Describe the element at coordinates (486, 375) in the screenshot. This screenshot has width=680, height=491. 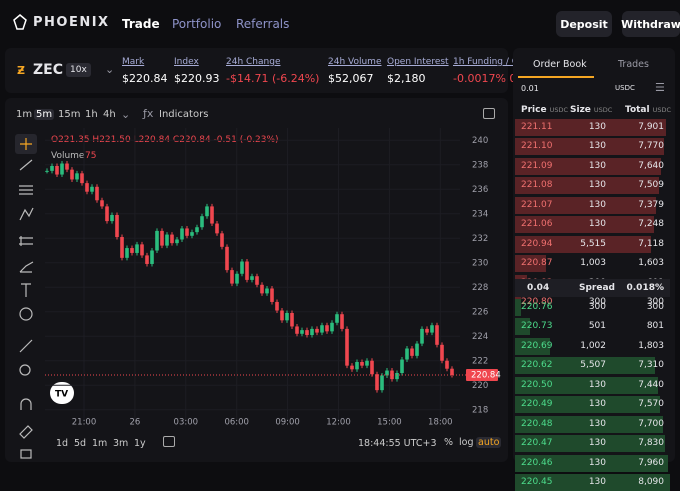
I see `price-tag-label: 220.84` at that location.